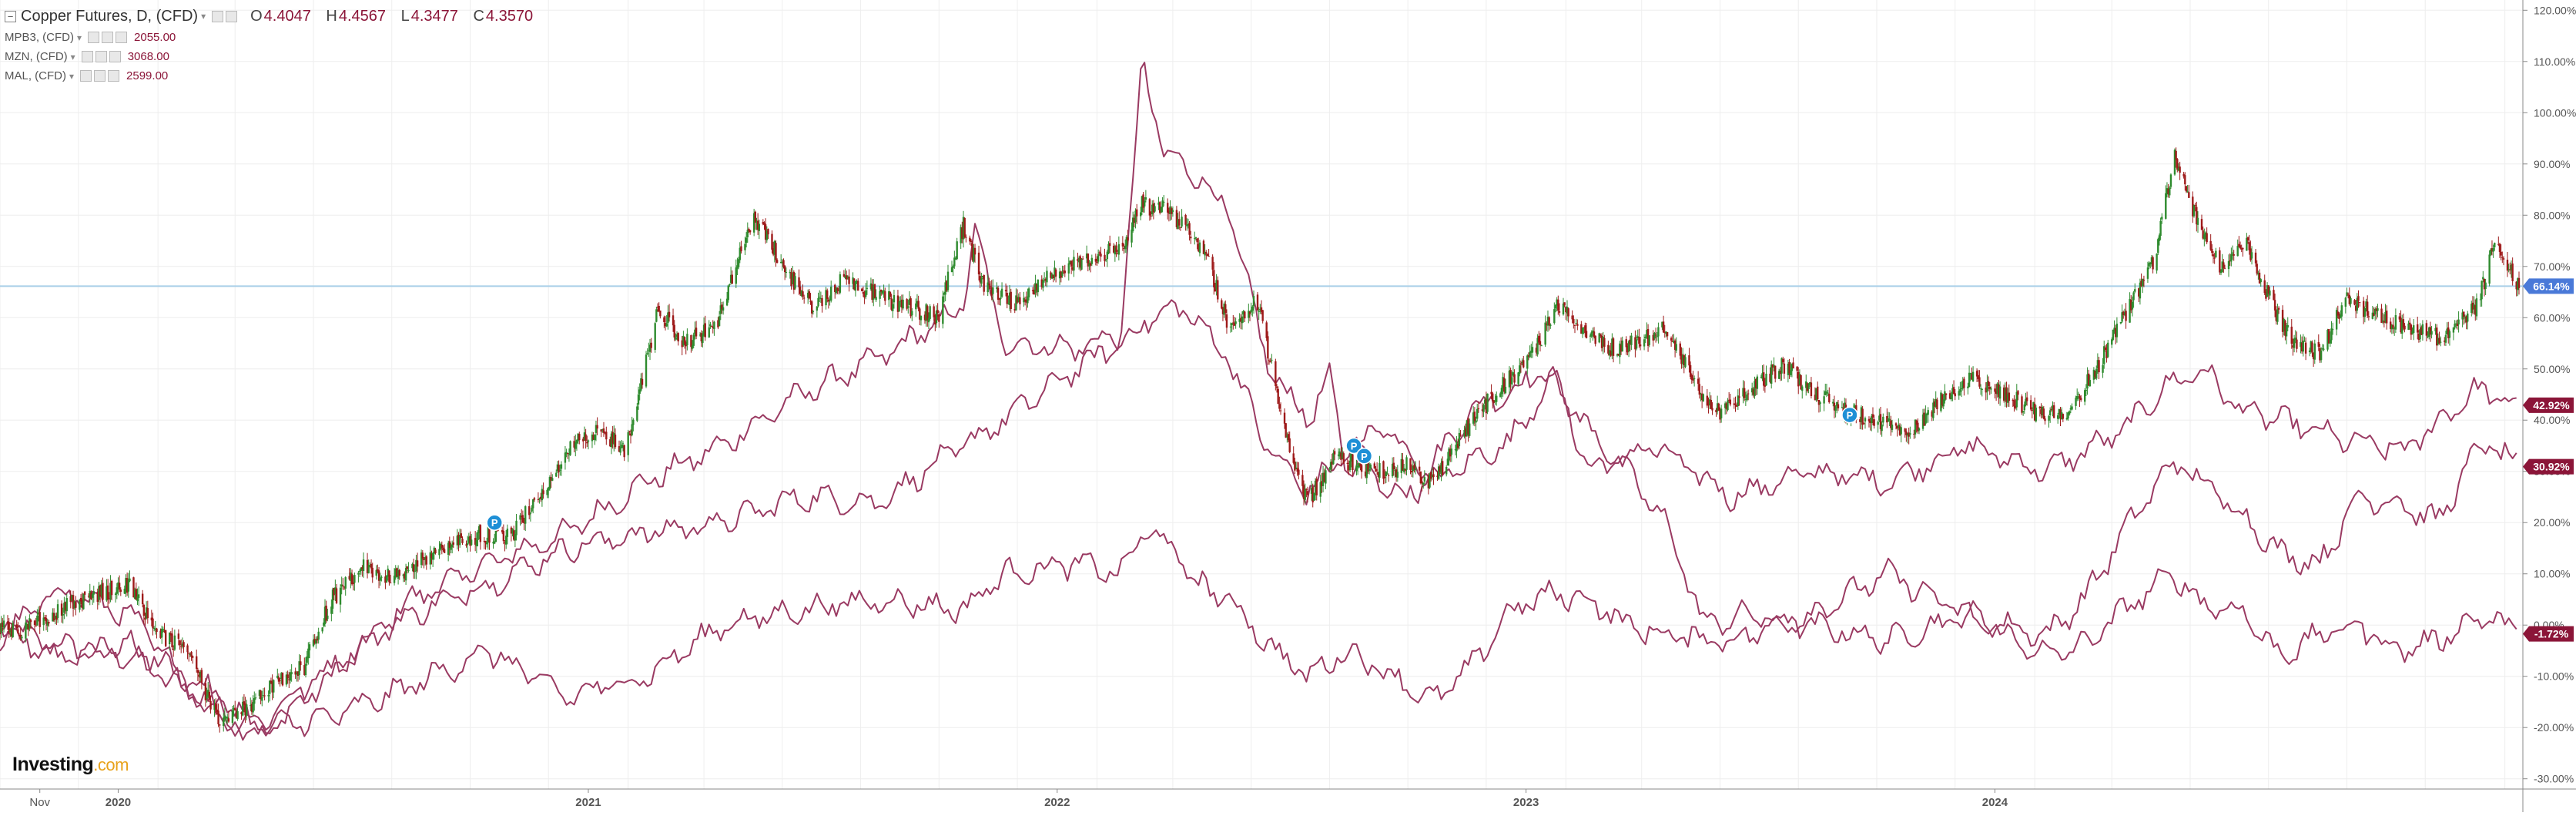 Image resolution: width=2576 pixels, height=816 pixels. I want to click on y-tick-label: 120.00%, so click(2555, 10).